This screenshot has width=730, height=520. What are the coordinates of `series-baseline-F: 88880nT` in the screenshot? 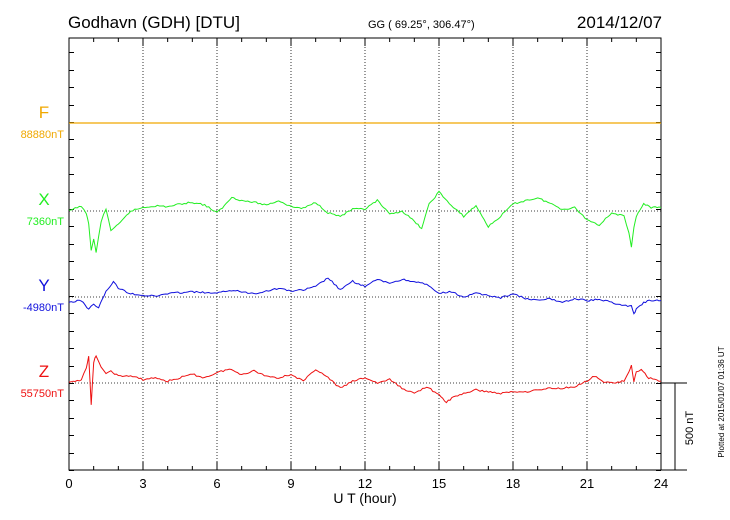 It's located at (43, 135).